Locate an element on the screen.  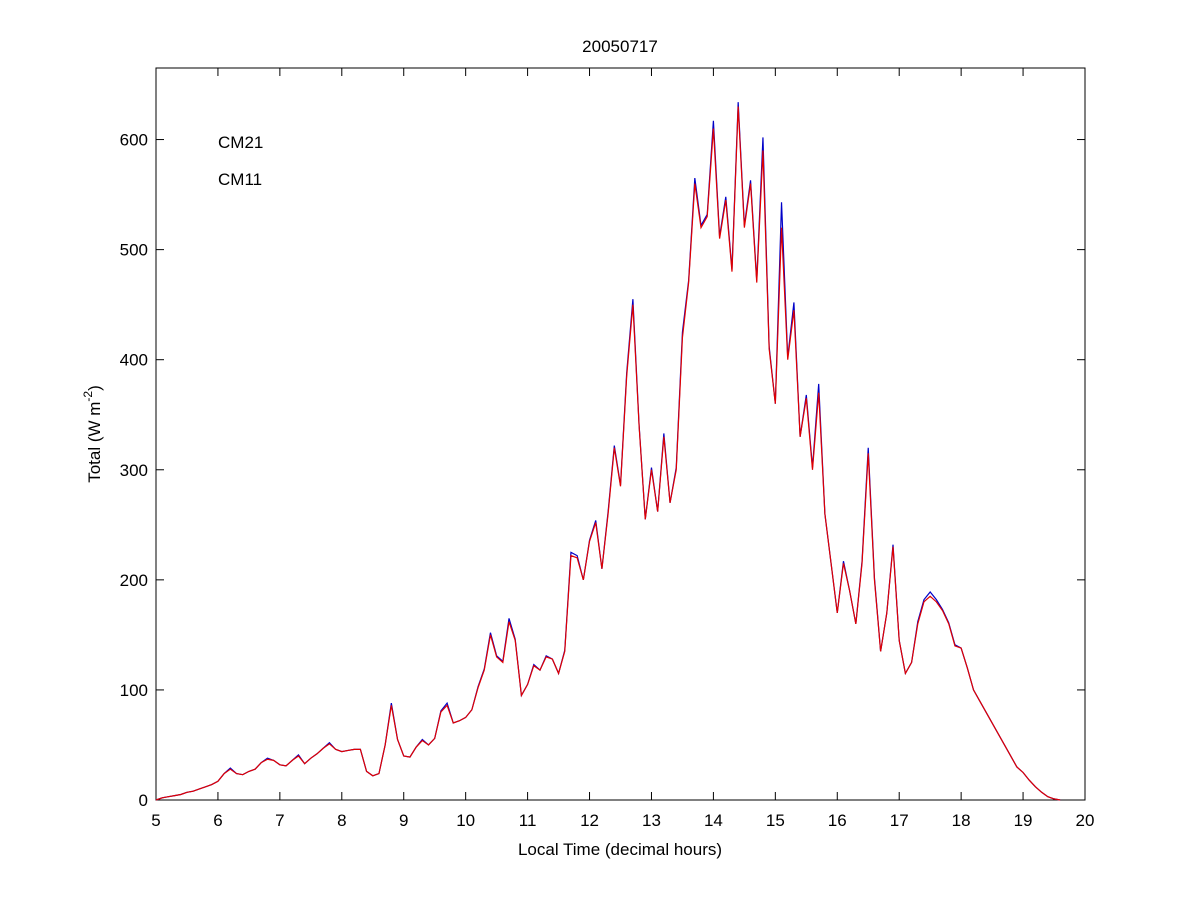
x-tick-label: 8 is located at coordinates (341, 820).